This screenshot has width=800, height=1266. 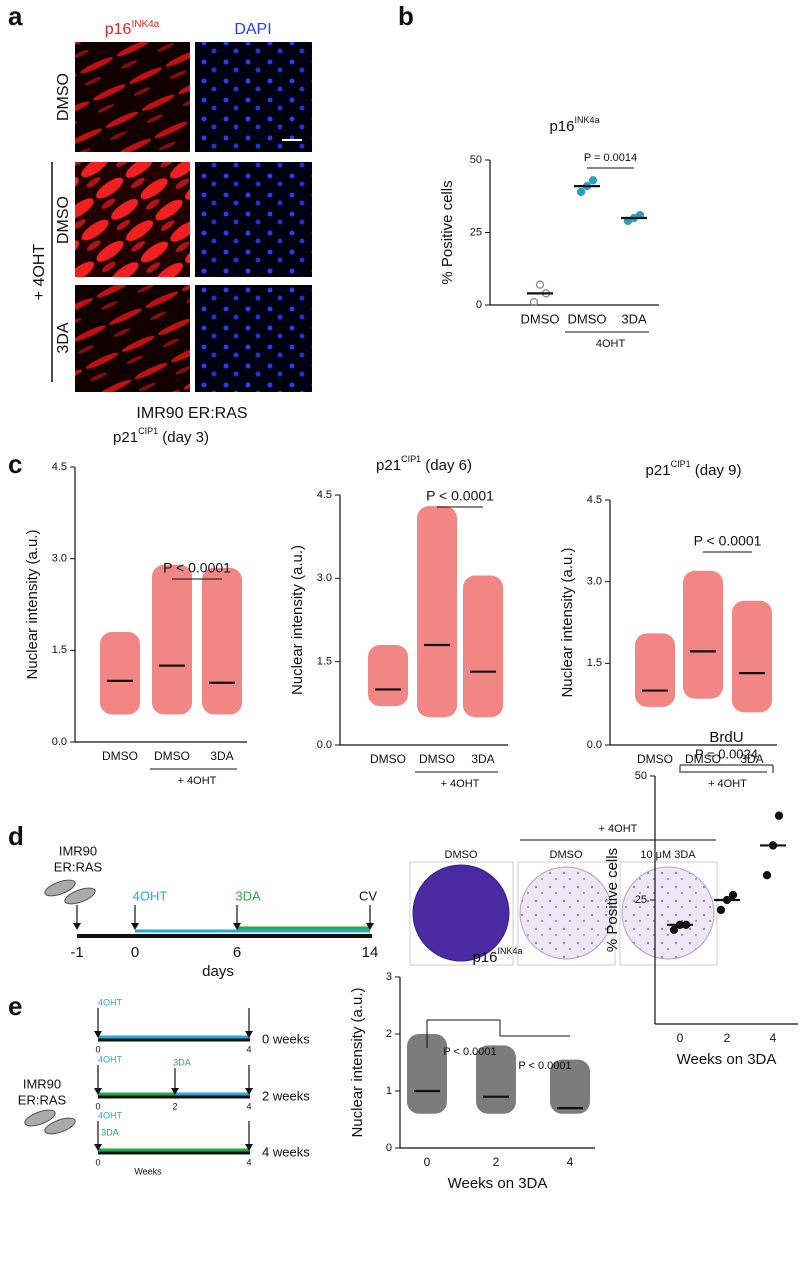 What do you see at coordinates (498, 1183) in the screenshot?
I see `x-axis-label: Weeks on 3DA` at bounding box center [498, 1183].